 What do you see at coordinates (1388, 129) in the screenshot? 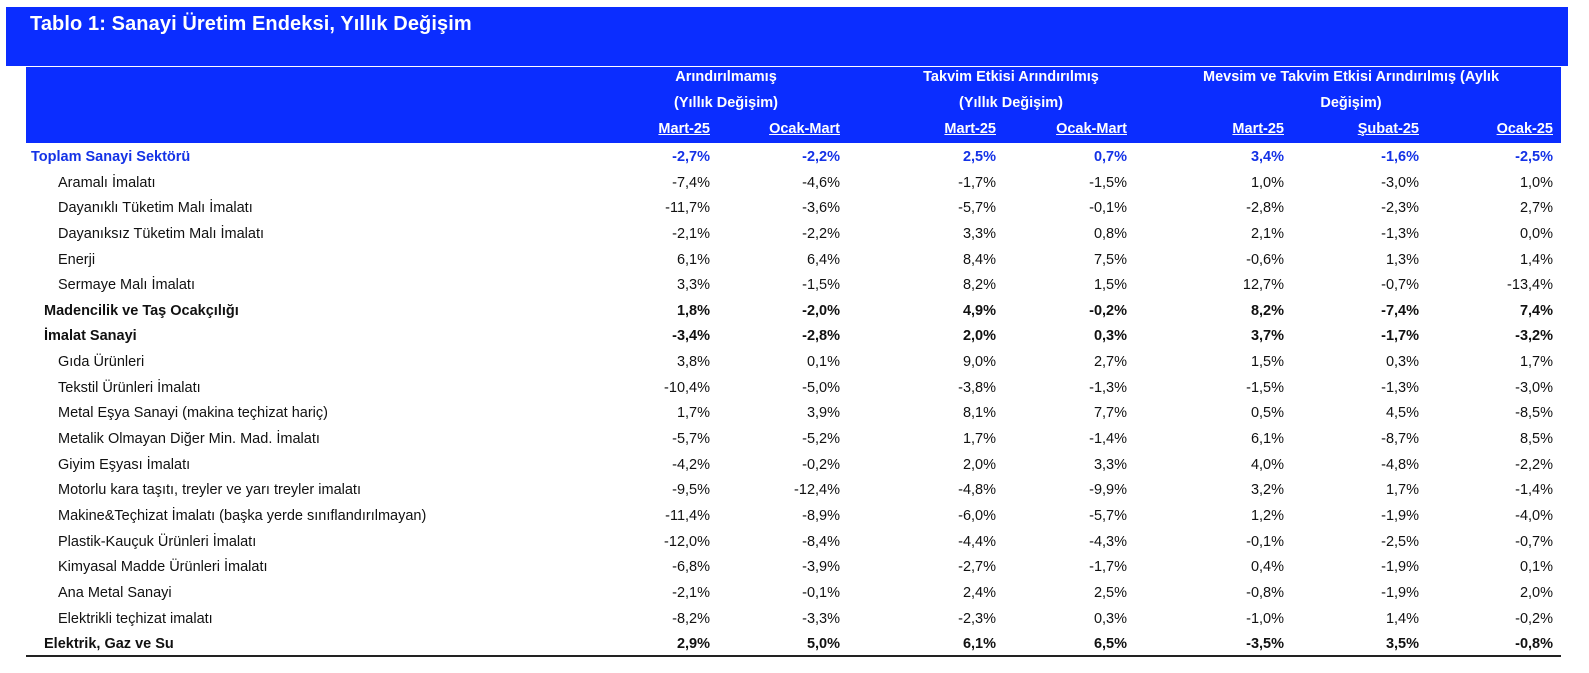
I see `col-header-6: Şubat-25` at bounding box center [1388, 129].